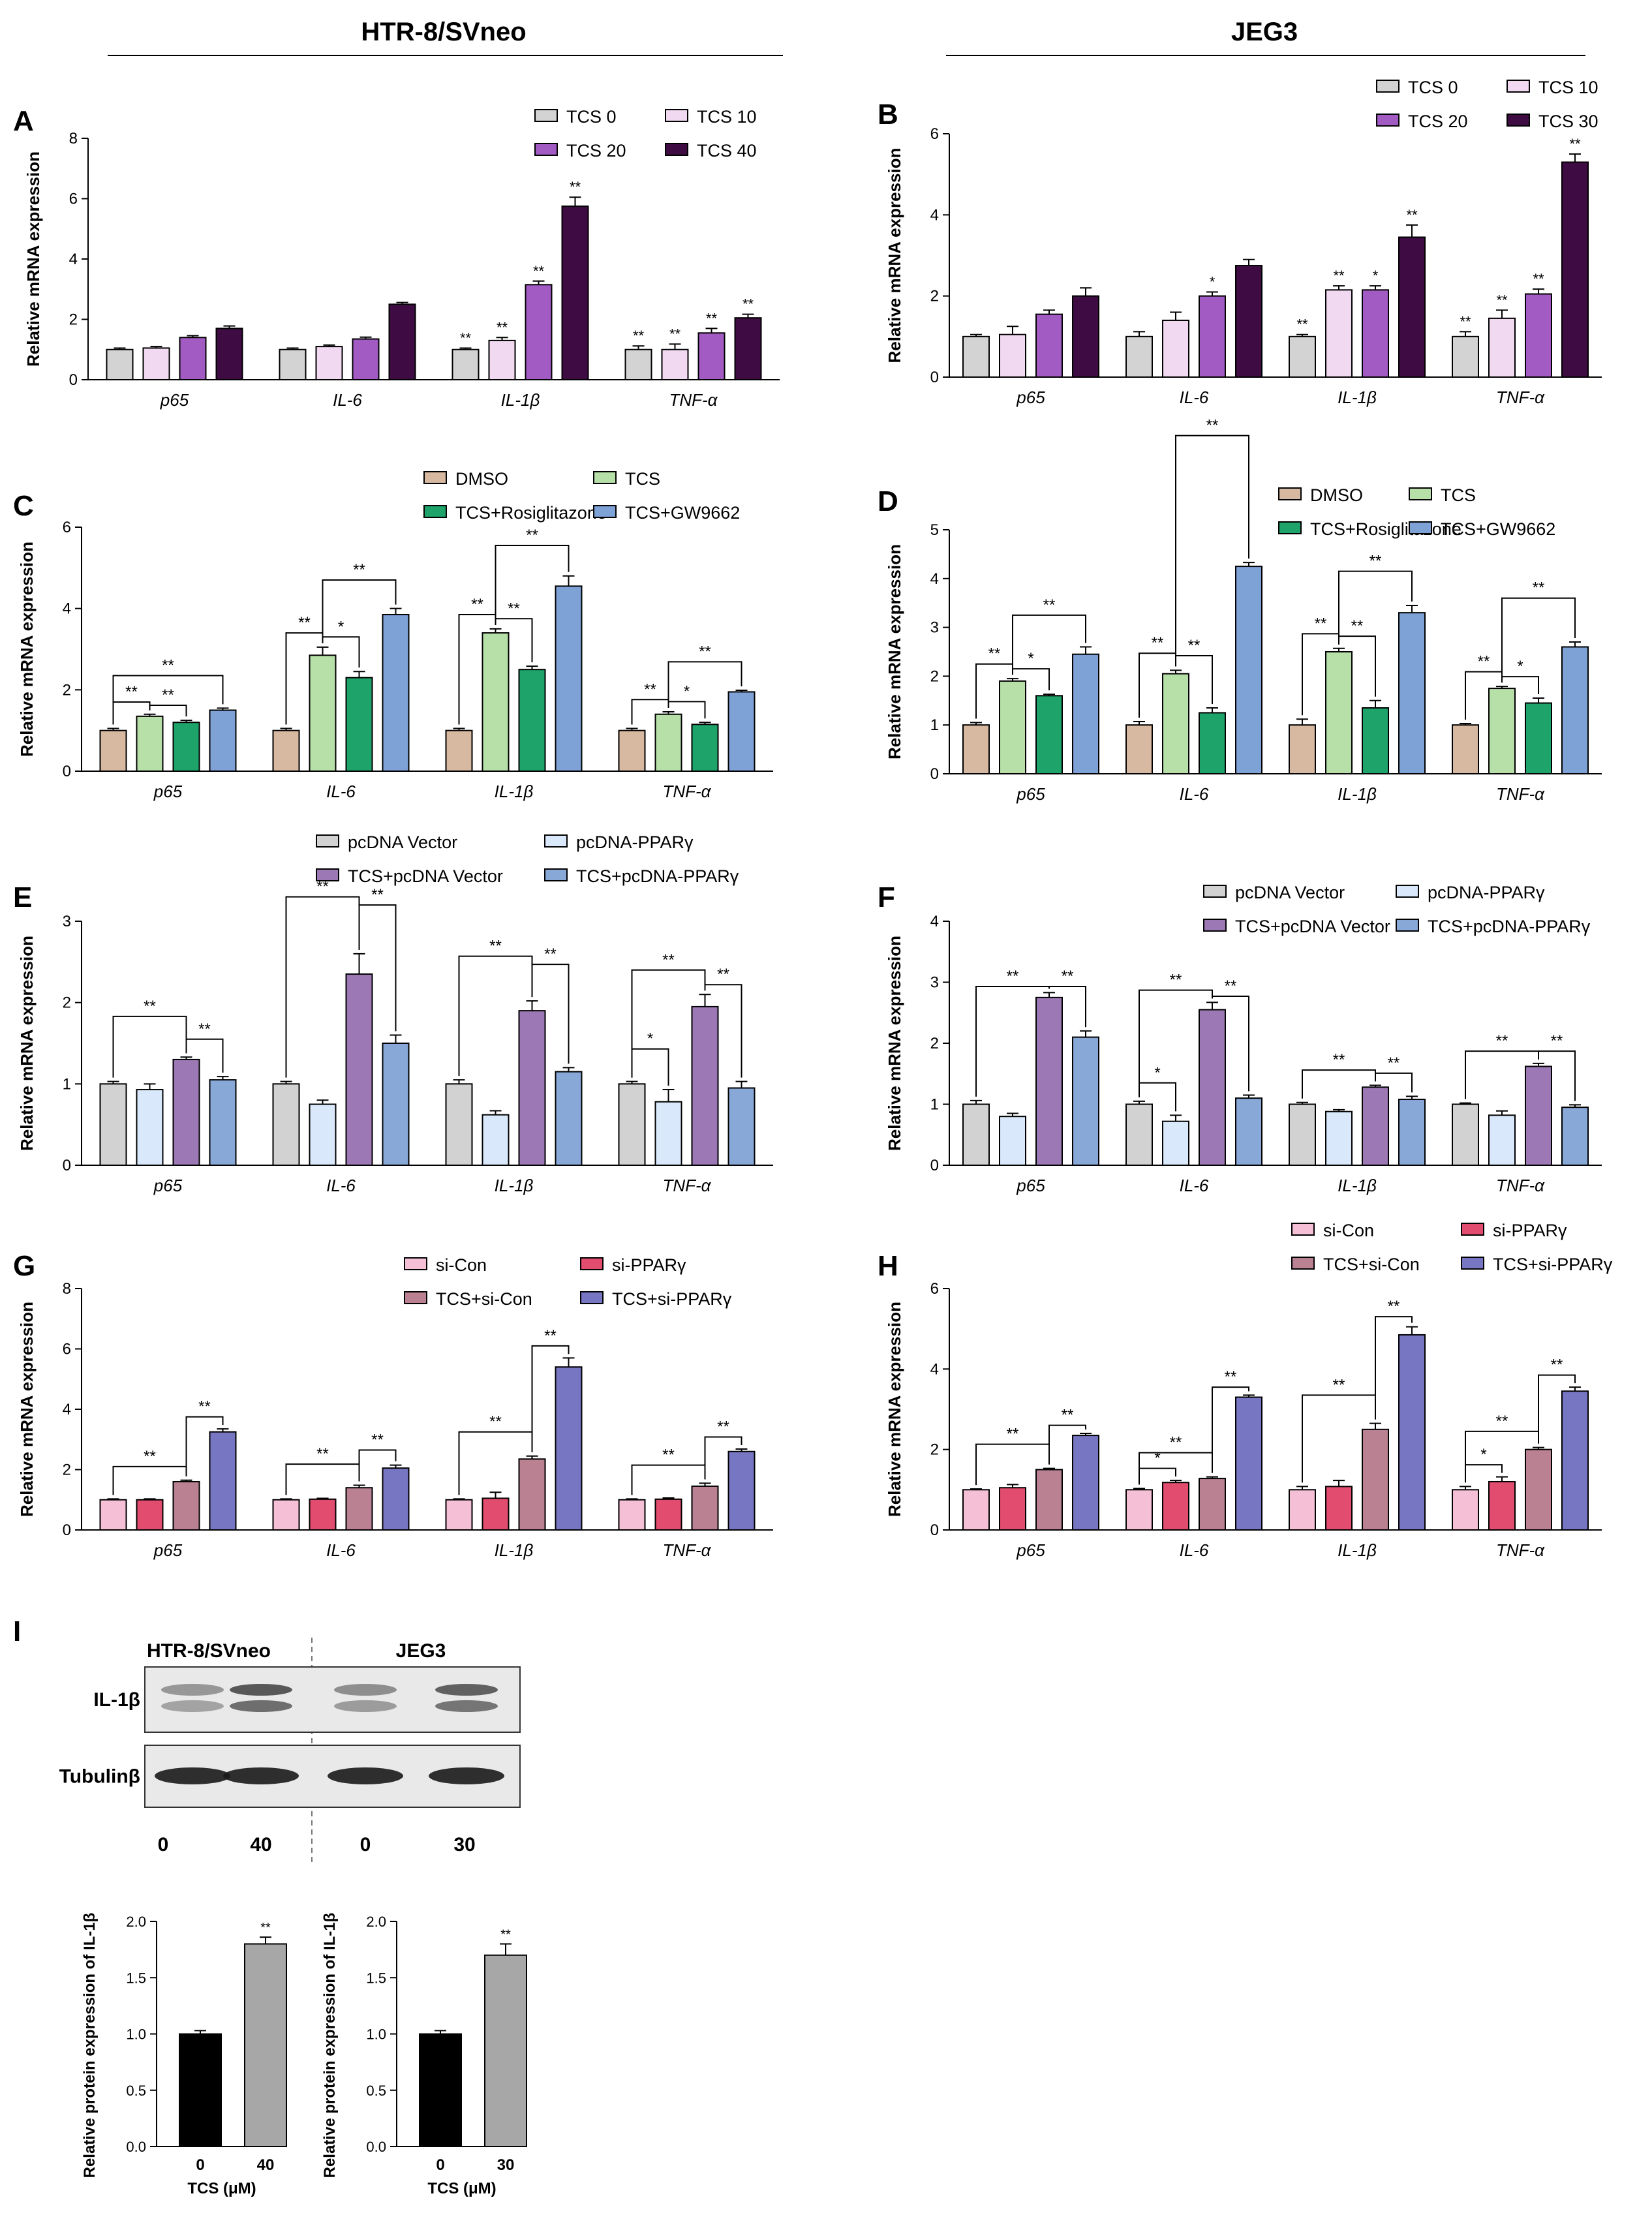 Image resolution: width=1652 pixels, height=2215 pixels. What do you see at coordinates (365, 1775) in the screenshot?
I see `blot-band-tubulin` at bounding box center [365, 1775].